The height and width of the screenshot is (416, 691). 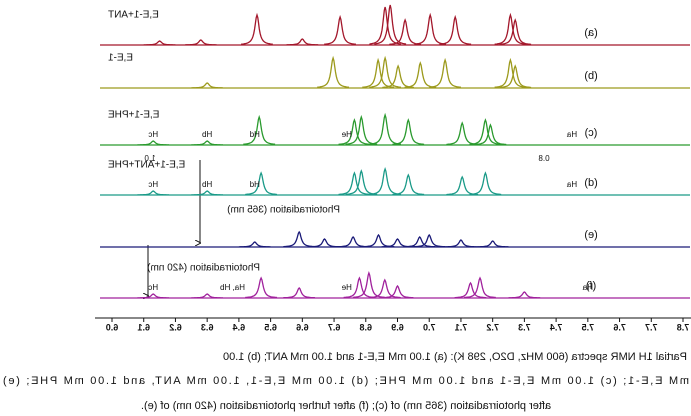 What do you see at coordinates (150, 158) in the screenshot?
I see `annotation: 1.0` at bounding box center [150, 158].